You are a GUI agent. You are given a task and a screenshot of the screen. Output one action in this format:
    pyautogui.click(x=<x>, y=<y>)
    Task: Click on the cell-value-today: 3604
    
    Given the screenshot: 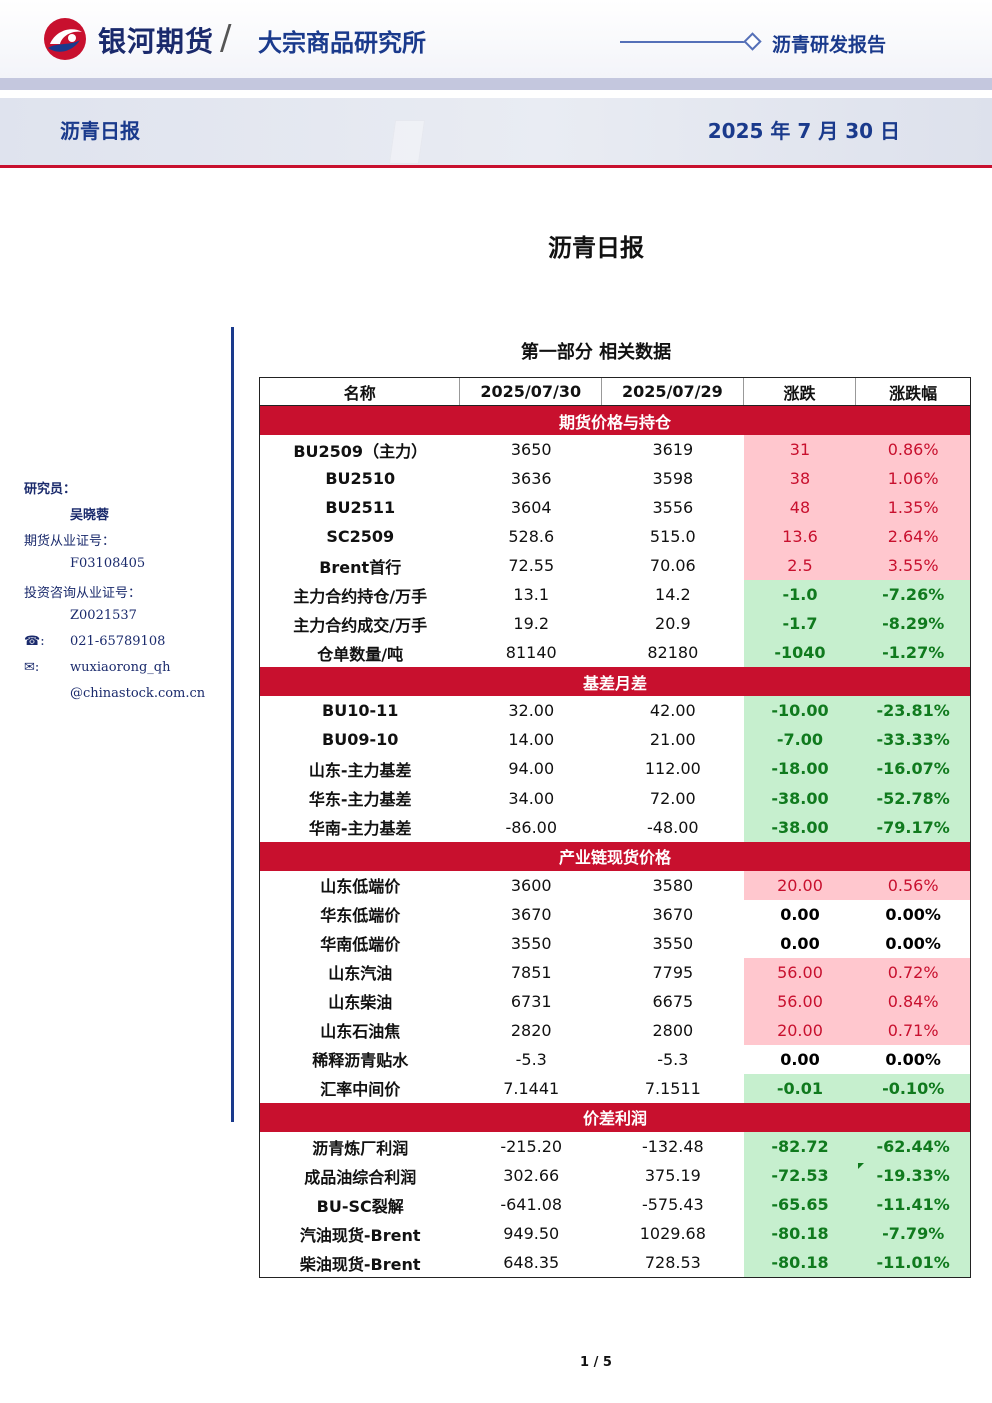 What is the action you would take?
    pyautogui.click(x=531, y=508)
    